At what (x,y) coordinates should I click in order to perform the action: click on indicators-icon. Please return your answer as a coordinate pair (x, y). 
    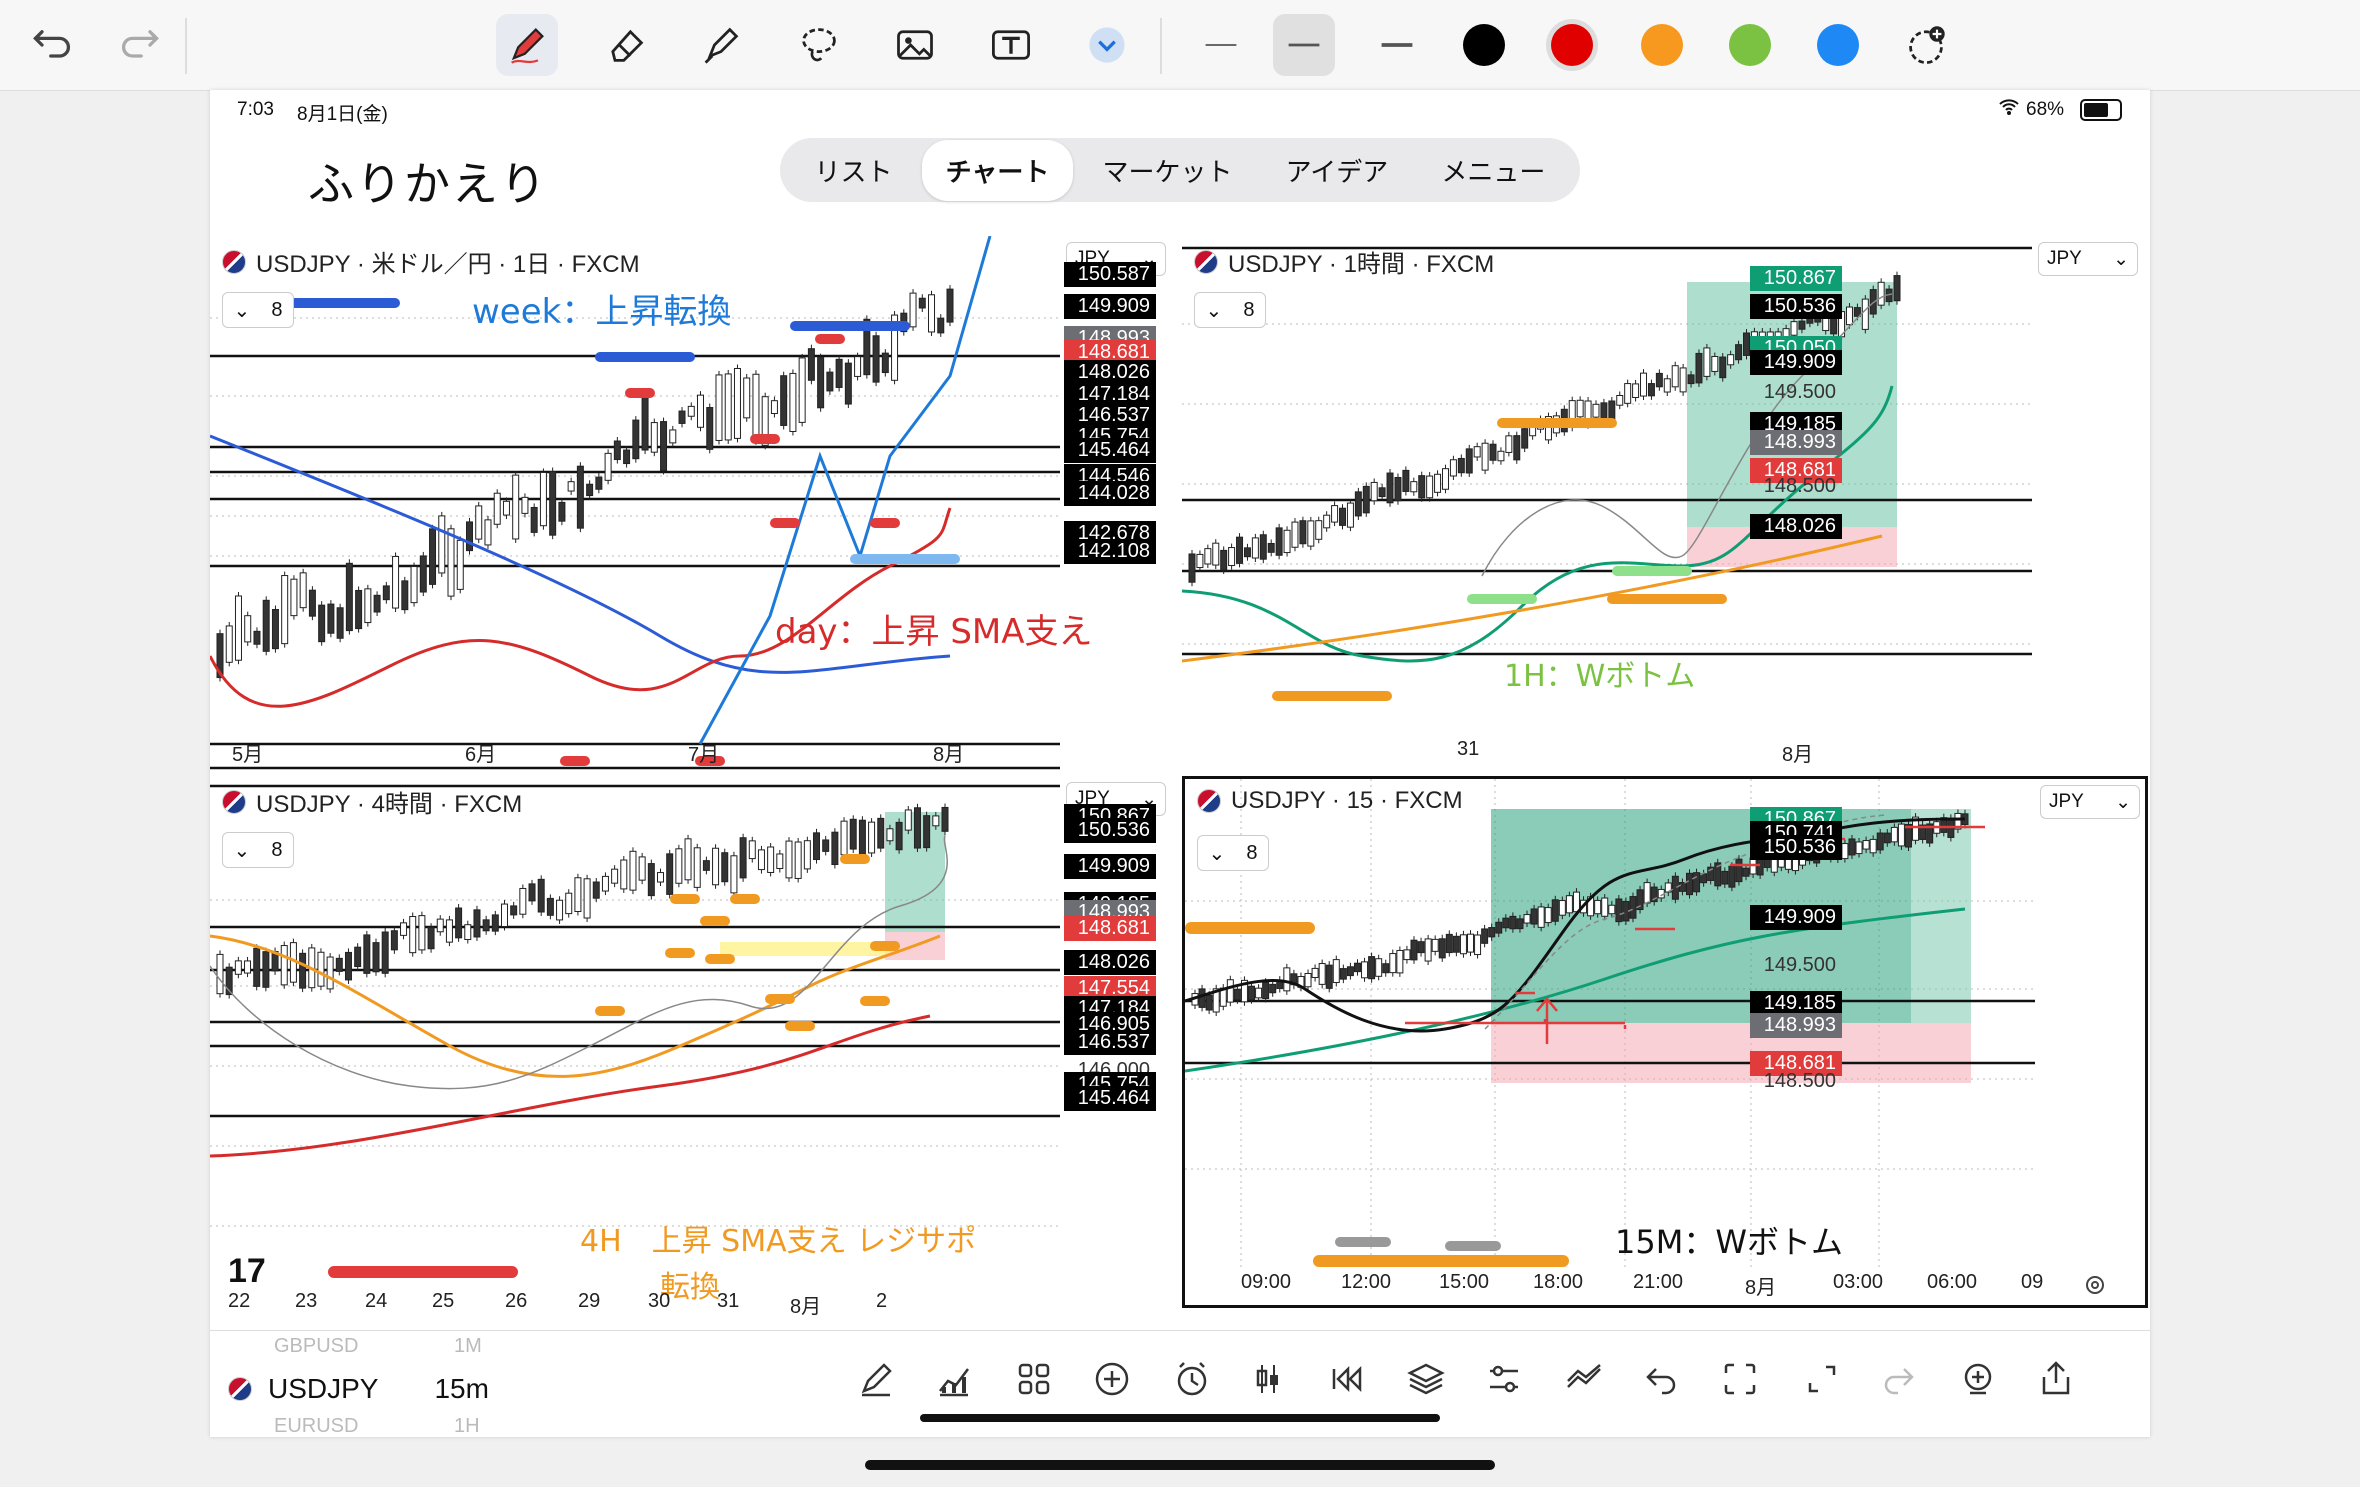
    Looking at the image, I should click on (956, 1381).